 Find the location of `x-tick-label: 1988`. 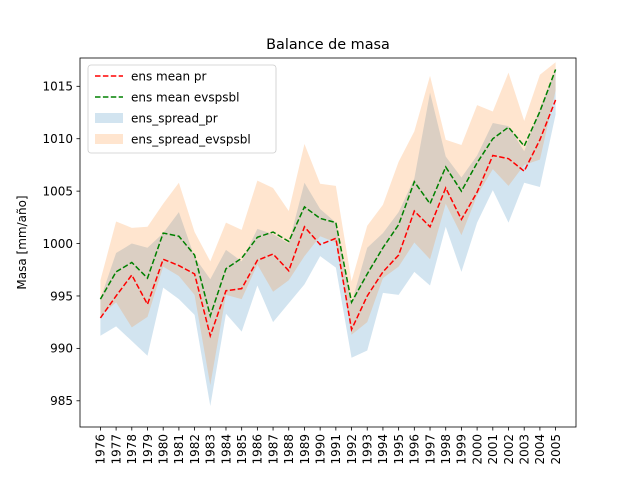

x-tick-label: 1988 is located at coordinates (289, 449).